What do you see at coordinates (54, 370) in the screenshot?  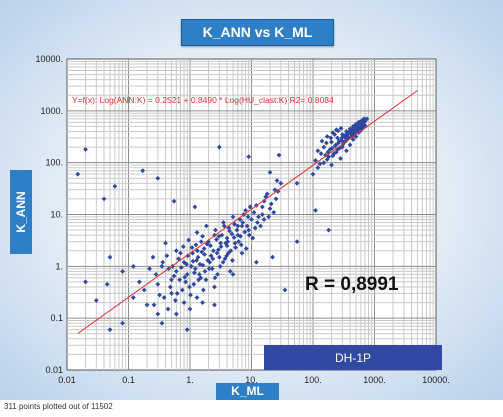 I see `y-tick-label: 0.01` at bounding box center [54, 370].